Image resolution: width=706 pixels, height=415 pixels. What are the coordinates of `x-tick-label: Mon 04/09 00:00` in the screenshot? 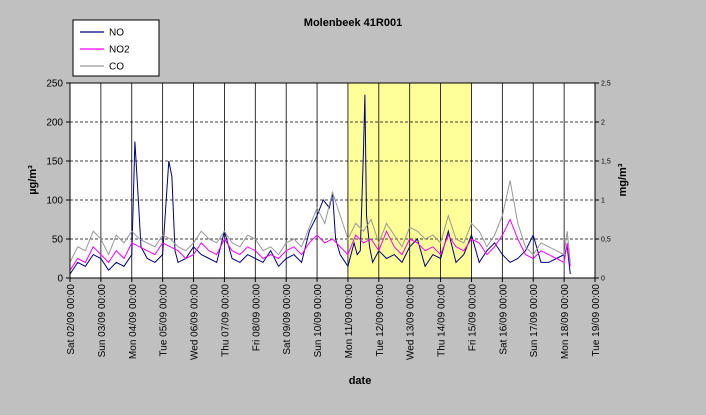 It's located at (133, 321).